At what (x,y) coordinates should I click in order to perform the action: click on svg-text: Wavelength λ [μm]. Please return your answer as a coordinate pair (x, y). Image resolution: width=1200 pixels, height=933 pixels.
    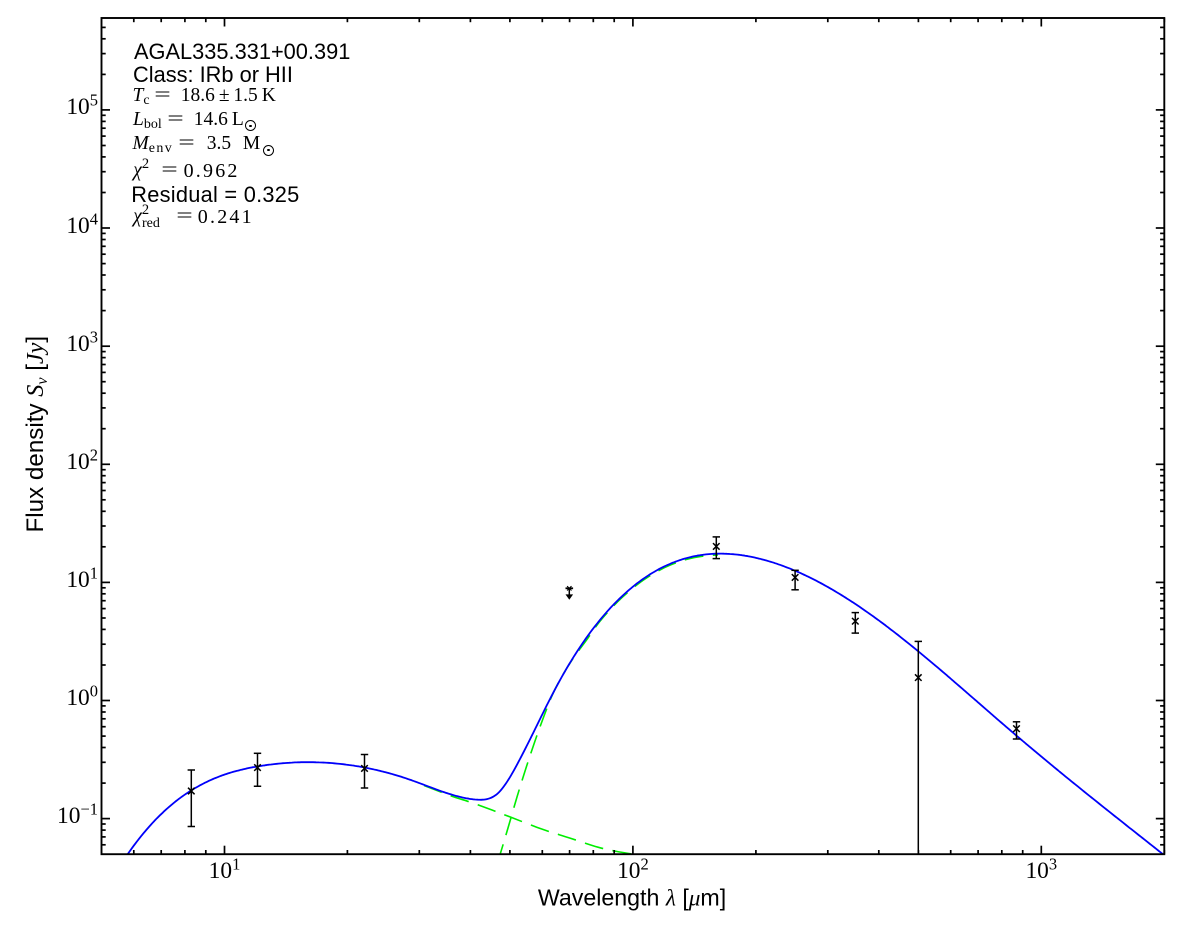
    Looking at the image, I should click on (632, 897).